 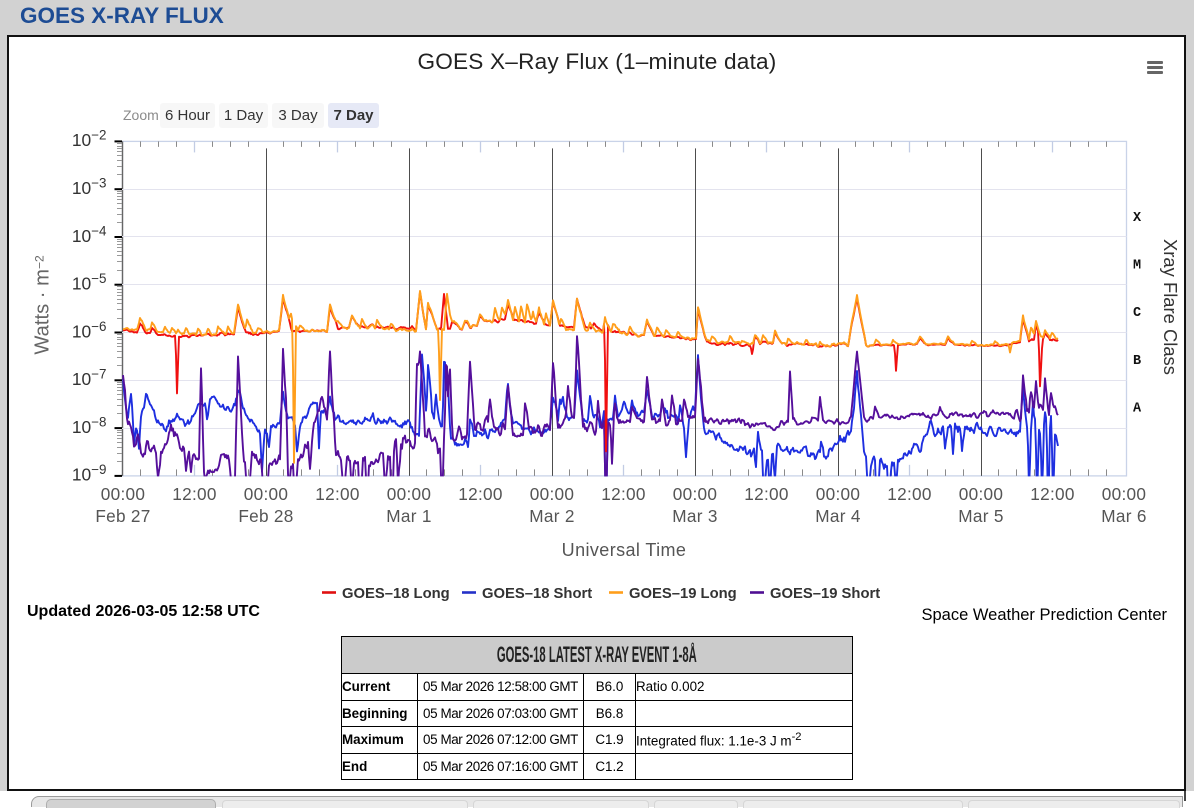 I want to click on svg-text: Feb 28, so click(x=265, y=516).